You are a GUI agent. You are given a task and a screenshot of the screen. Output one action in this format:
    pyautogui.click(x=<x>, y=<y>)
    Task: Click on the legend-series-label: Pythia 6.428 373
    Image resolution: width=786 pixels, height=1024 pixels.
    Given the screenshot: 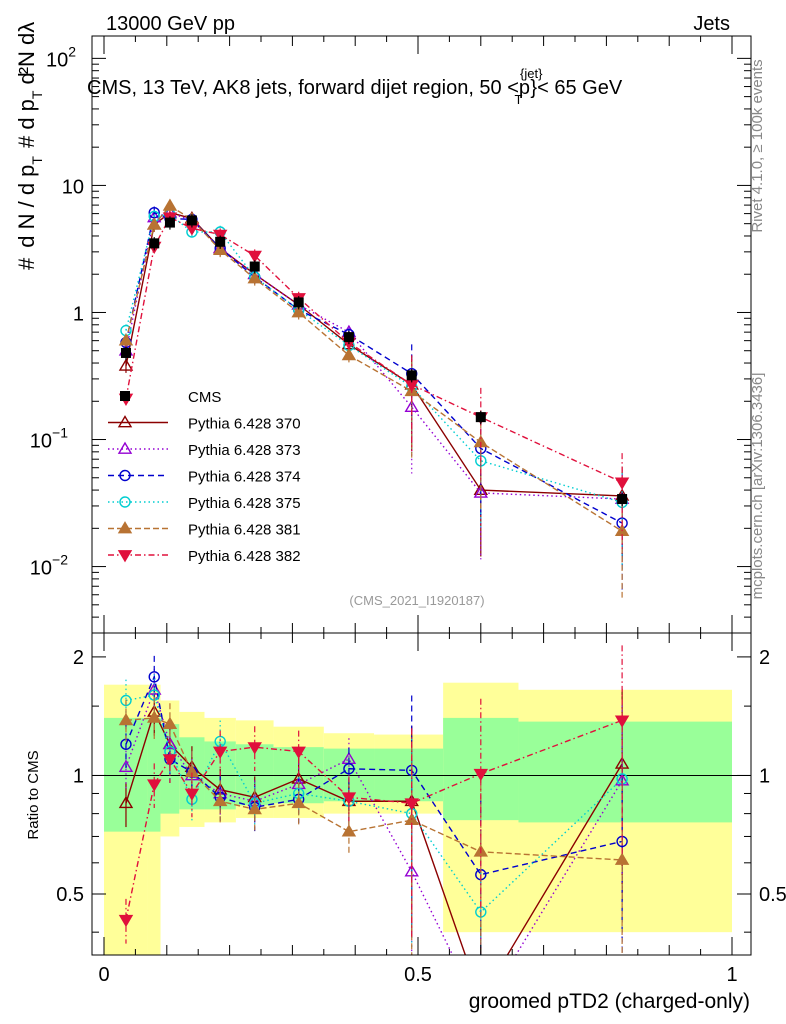 What is the action you would take?
    pyautogui.click(x=244, y=450)
    